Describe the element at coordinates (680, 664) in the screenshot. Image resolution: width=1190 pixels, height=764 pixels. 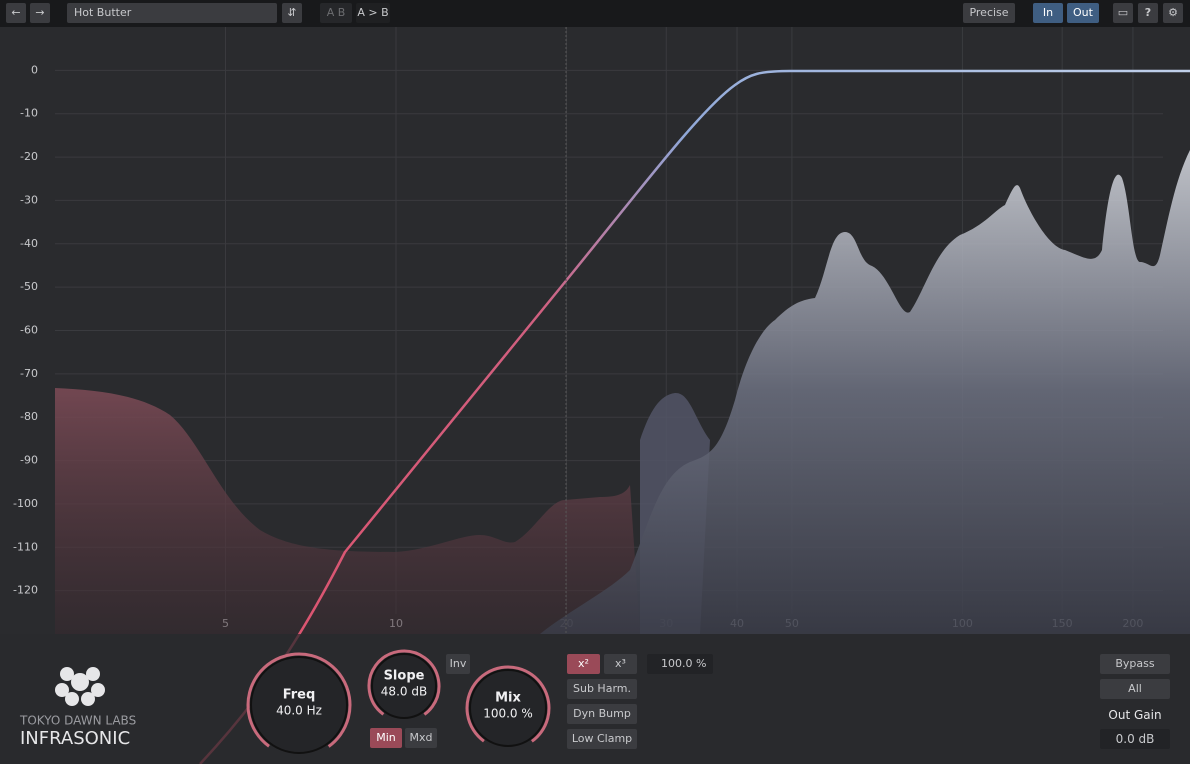
I see `amount-field: 100.0 %` at that location.